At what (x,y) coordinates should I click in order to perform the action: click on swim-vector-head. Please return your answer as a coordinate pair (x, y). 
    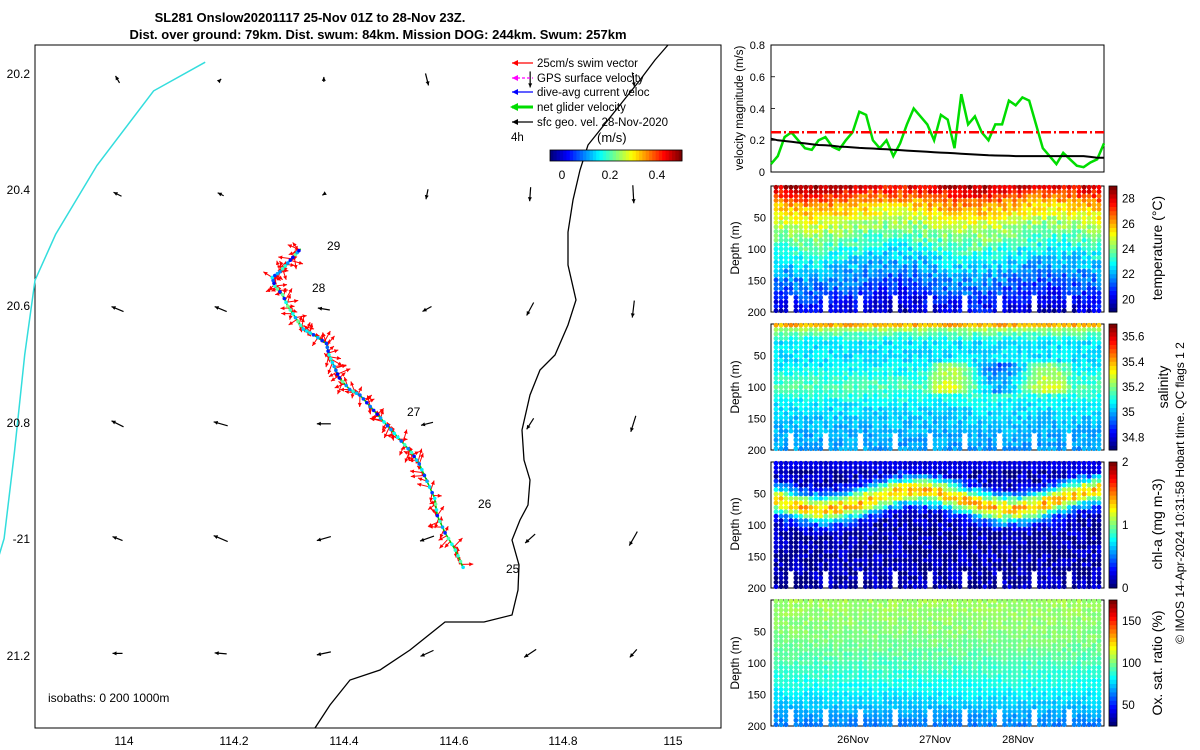
    Looking at the image, I should click on (302, 320).